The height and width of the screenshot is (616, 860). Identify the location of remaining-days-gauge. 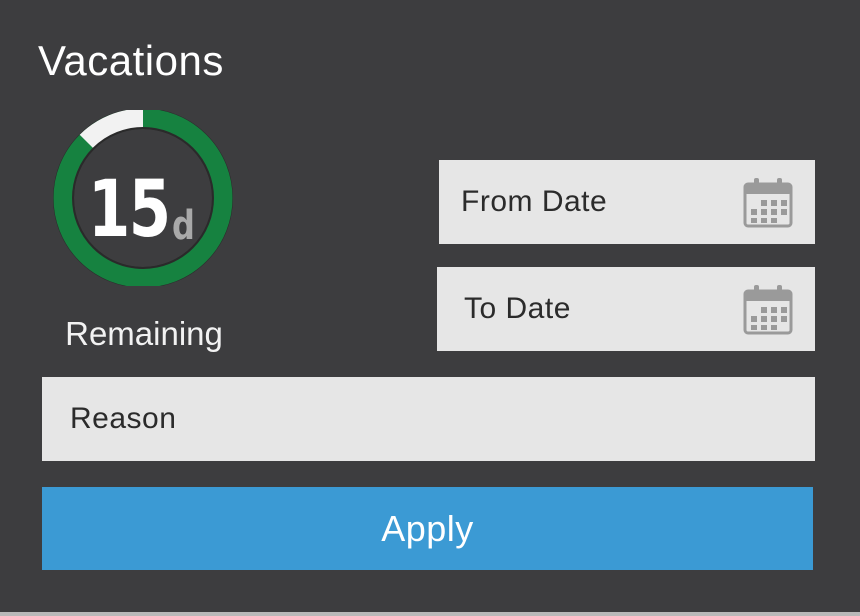
(143, 198).